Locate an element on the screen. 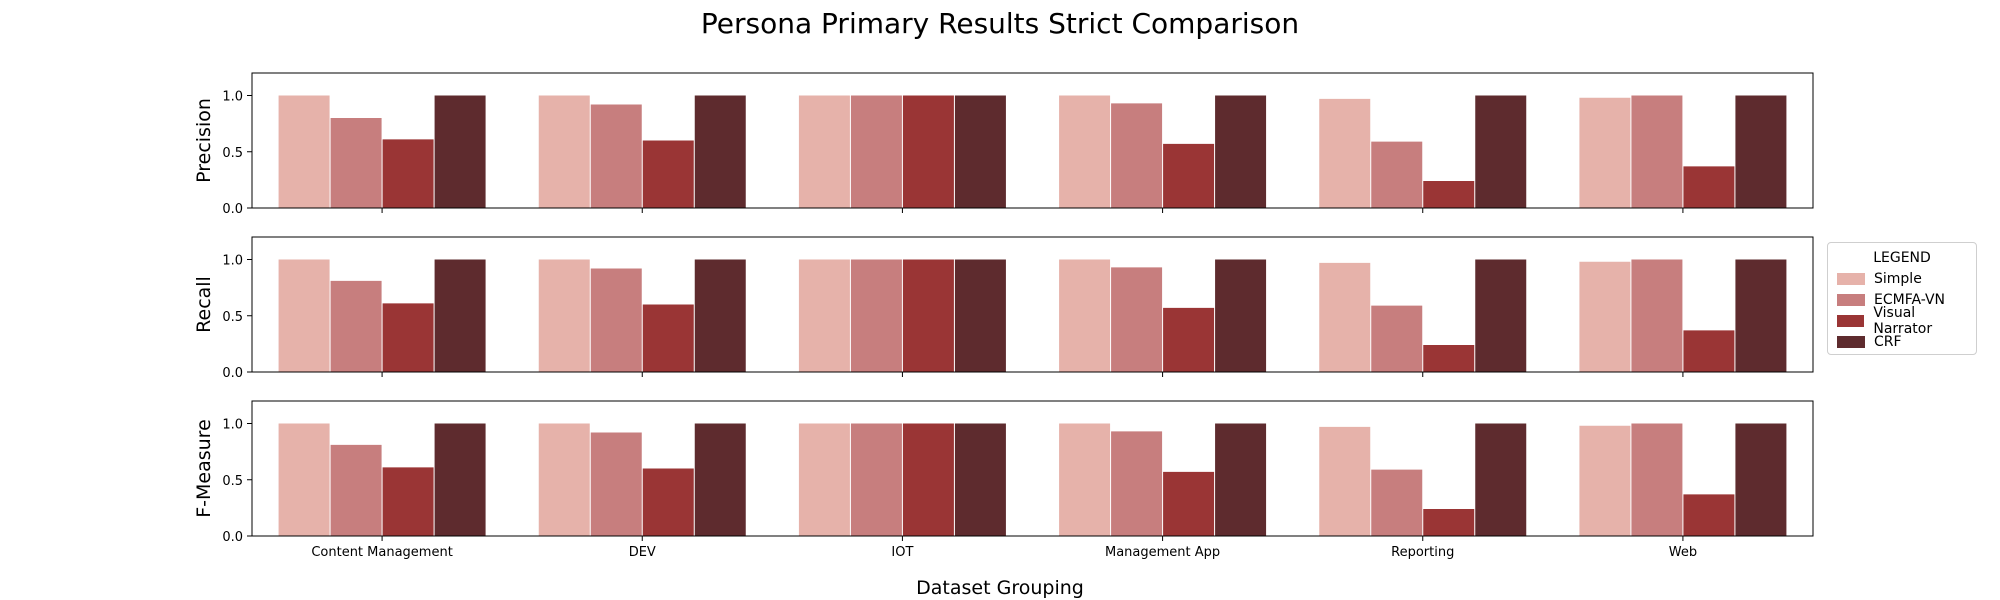  bar-precision-dev-simple is located at coordinates (564, 151).